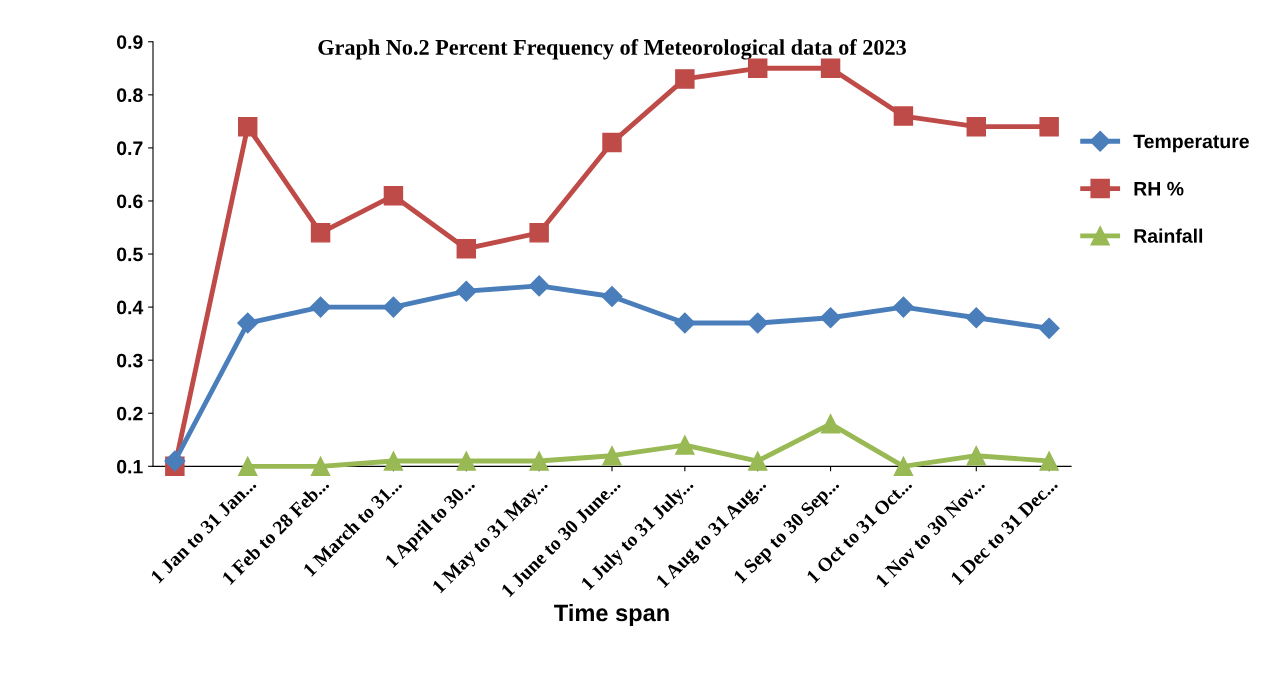 The width and height of the screenshot is (1275, 696). Describe the element at coordinates (130, 148) in the screenshot. I see `y-tick-label: 0.7` at that location.